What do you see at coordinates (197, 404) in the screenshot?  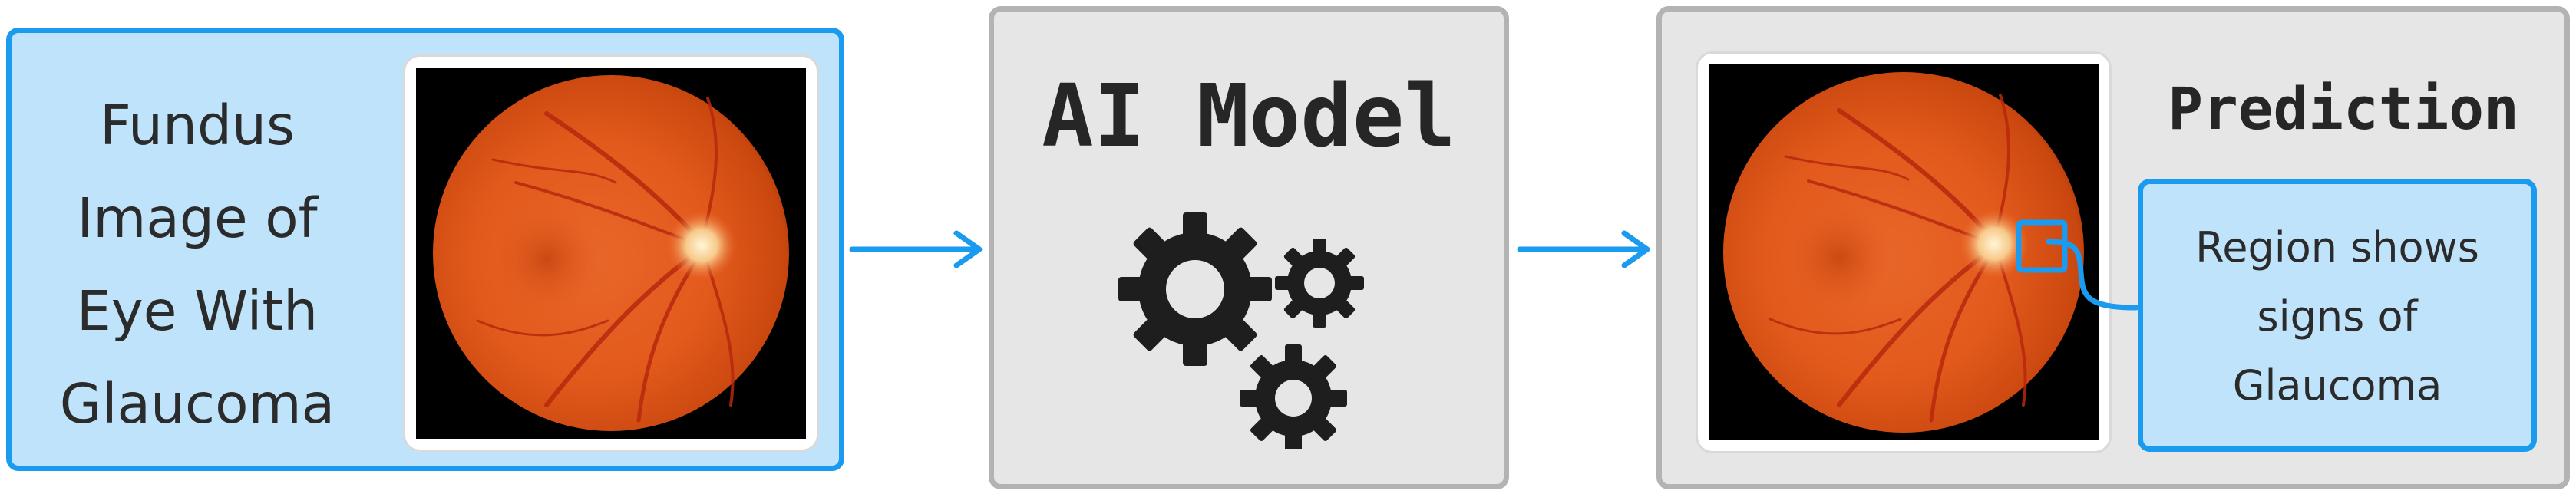 I see `input-label-line: Glaucoma` at bounding box center [197, 404].